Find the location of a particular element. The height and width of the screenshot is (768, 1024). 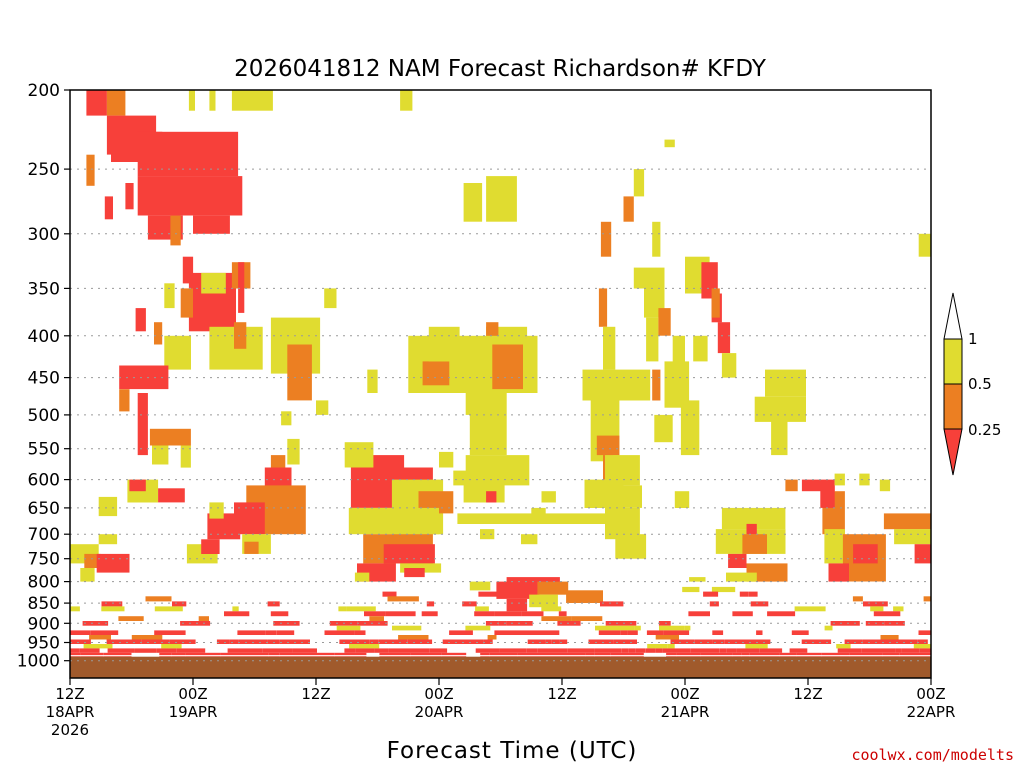

ground-fill is located at coordinates (500, 667).